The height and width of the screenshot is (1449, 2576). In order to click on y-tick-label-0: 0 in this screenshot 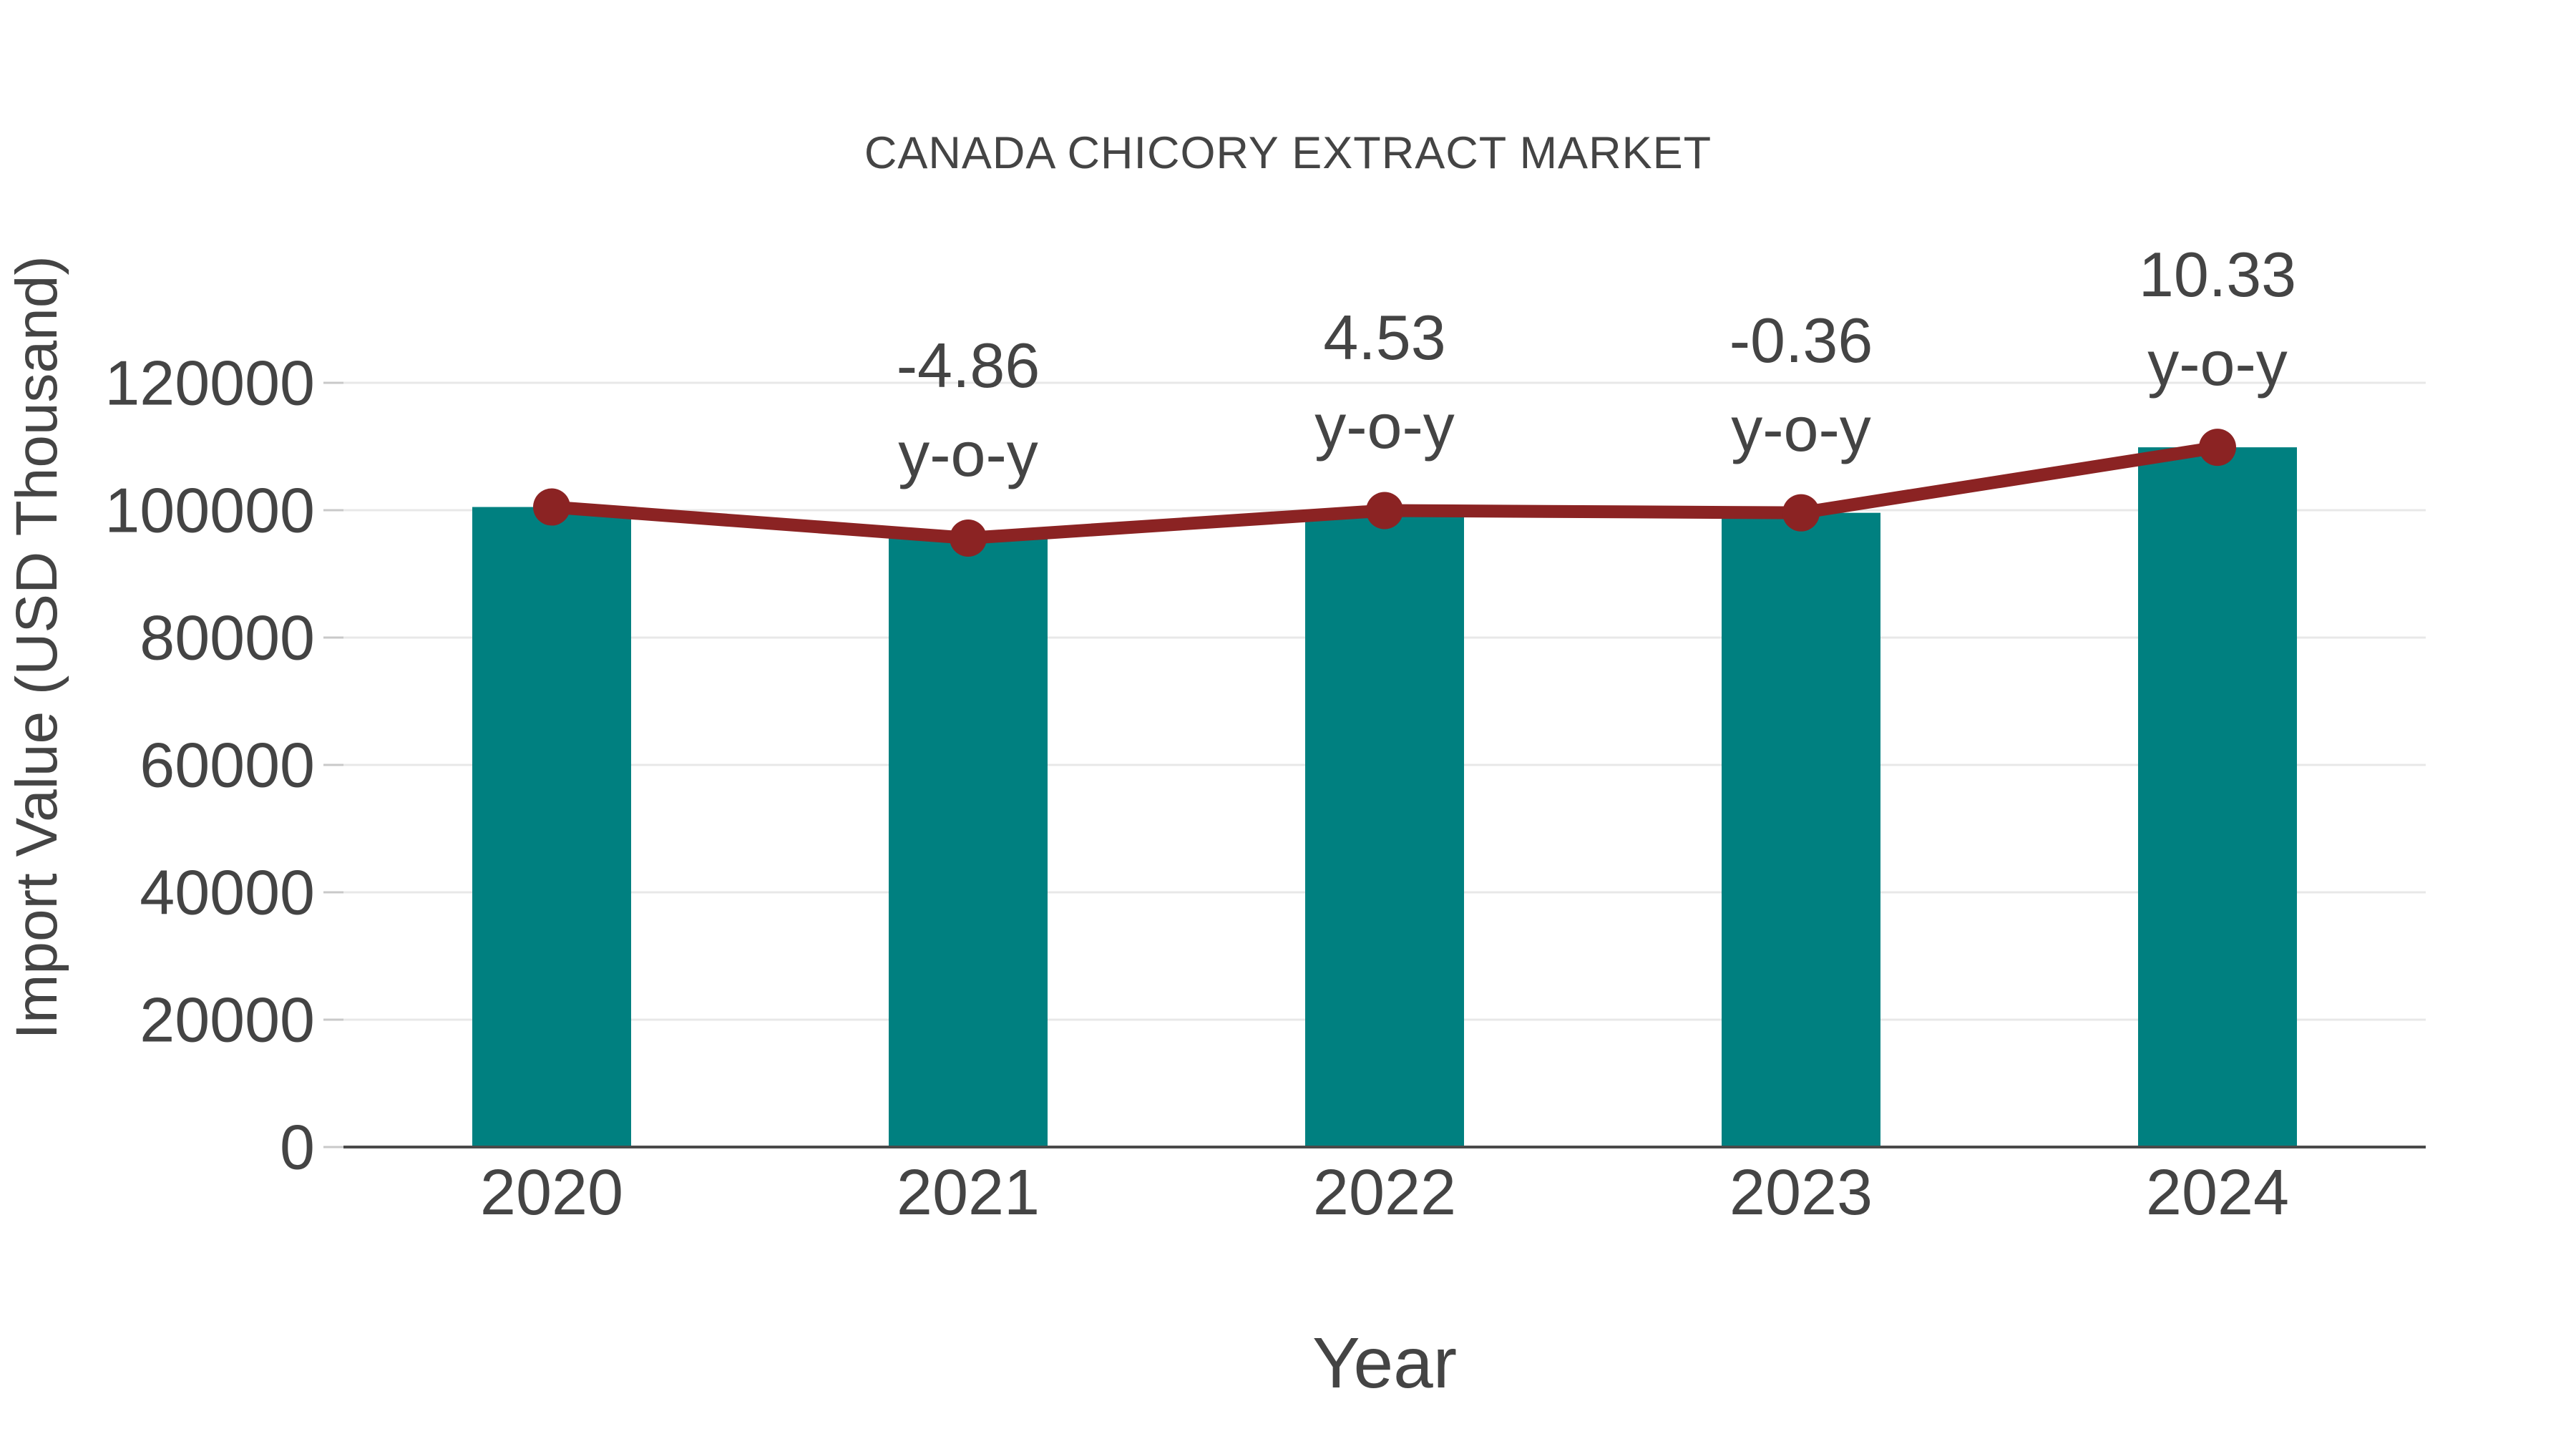, I will do `click(297, 1147)`.